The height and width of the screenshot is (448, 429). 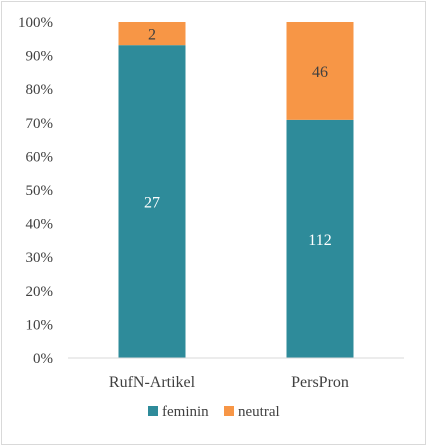 What do you see at coordinates (40, 325) in the screenshot?
I see `y-tick-label: 10%` at bounding box center [40, 325].